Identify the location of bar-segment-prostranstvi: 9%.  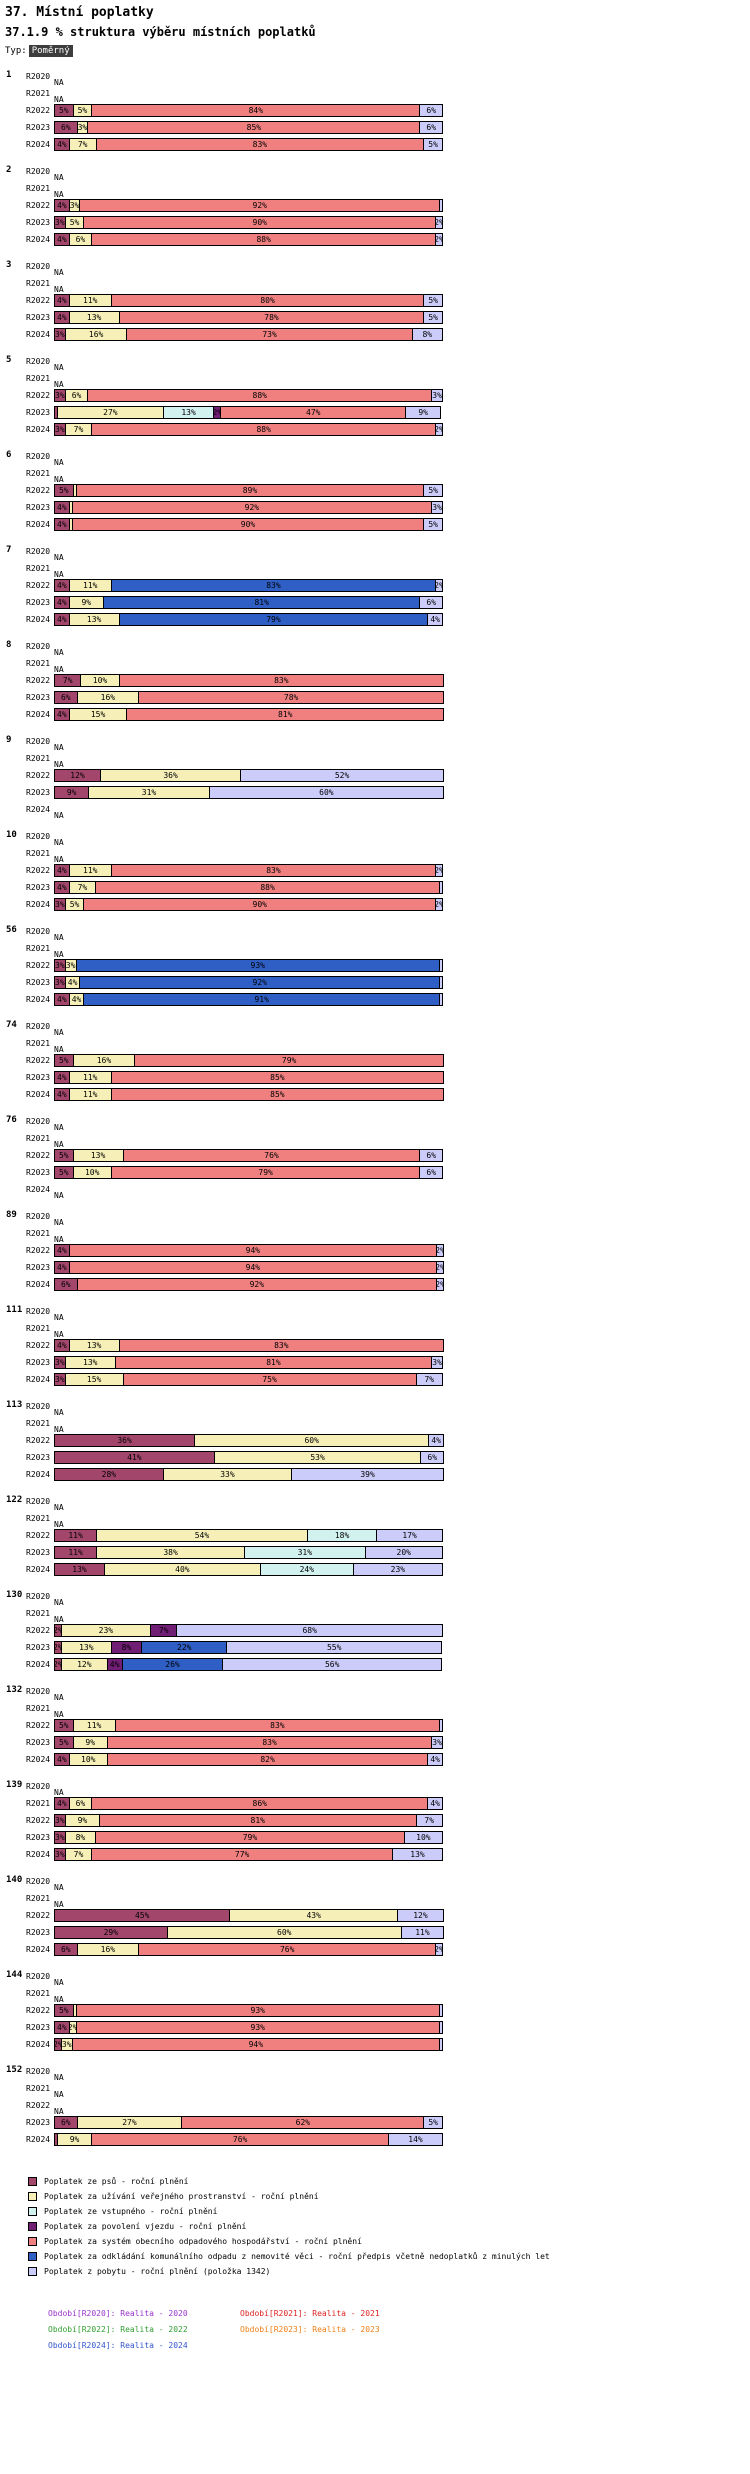
(74, 2139).